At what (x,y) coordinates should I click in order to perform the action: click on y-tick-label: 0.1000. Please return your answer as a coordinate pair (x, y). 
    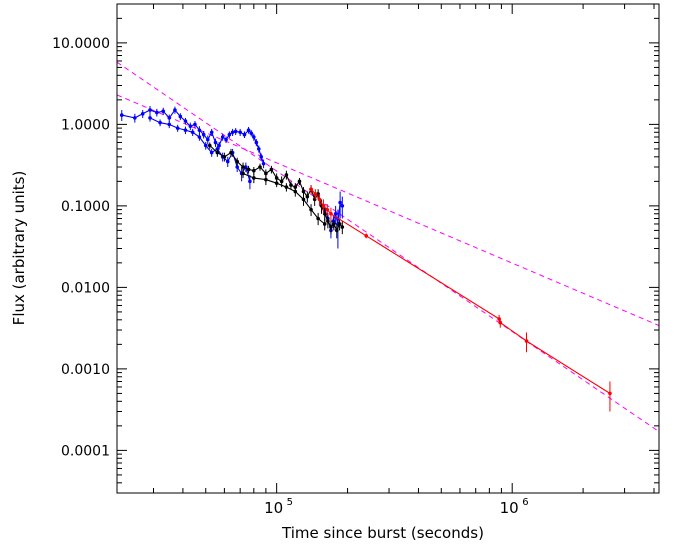
    Looking at the image, I should click on (85, 207).